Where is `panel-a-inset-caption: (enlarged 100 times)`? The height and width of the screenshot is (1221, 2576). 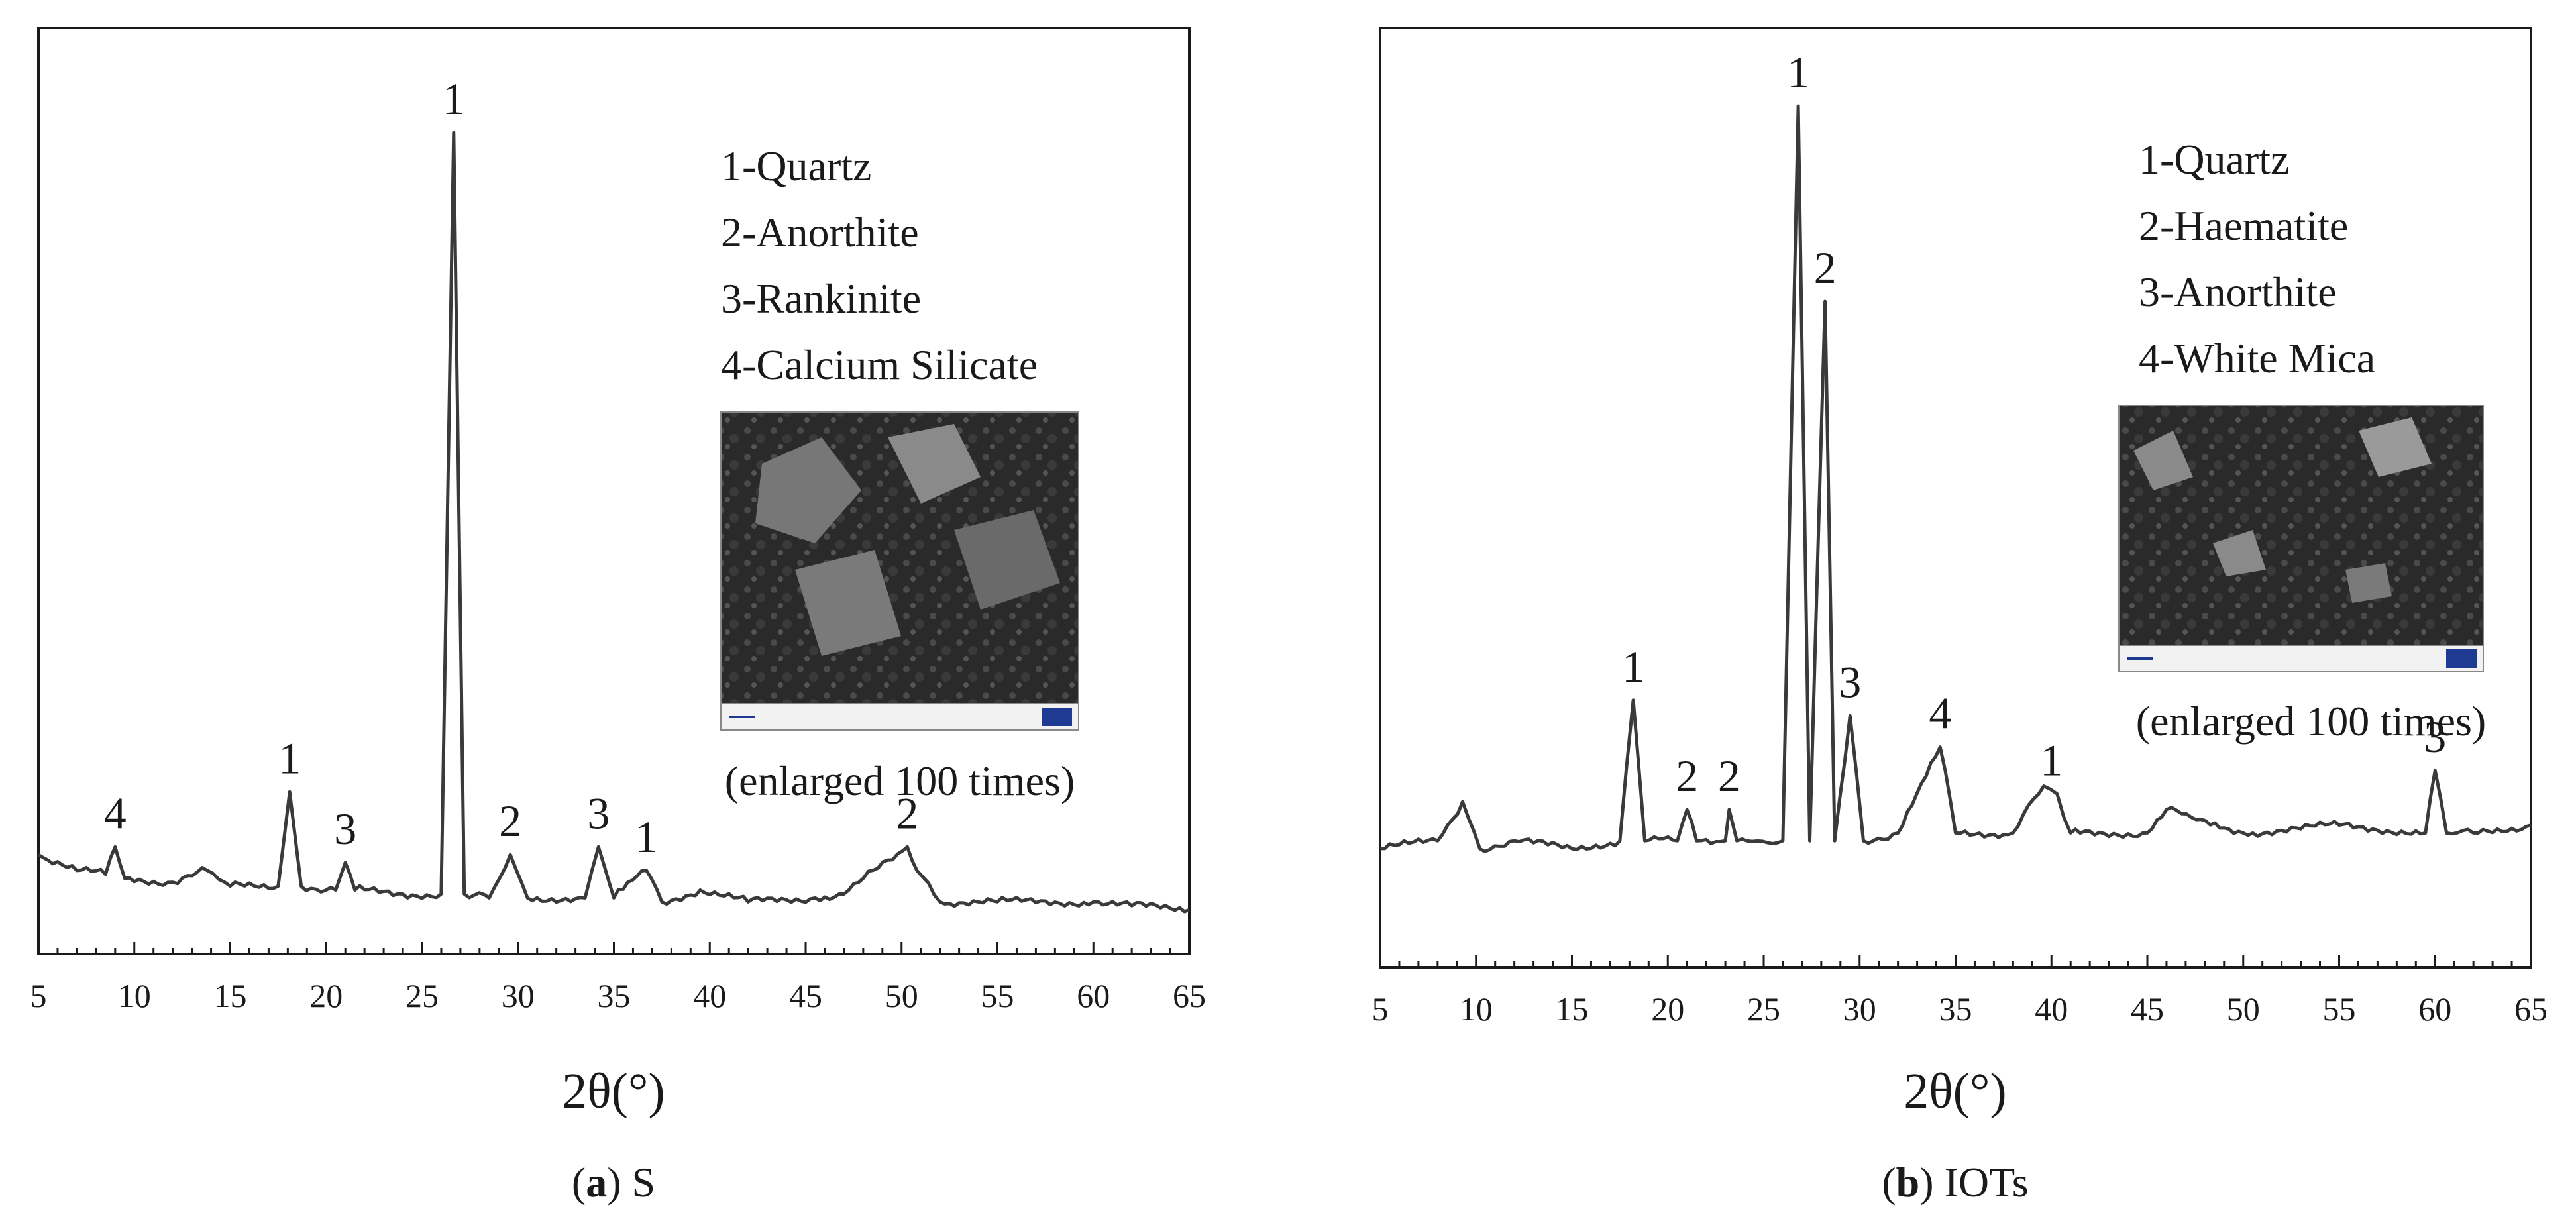
panel-a-inset-caption: (enlarged 100 times) is located at coordinates (900, 780).